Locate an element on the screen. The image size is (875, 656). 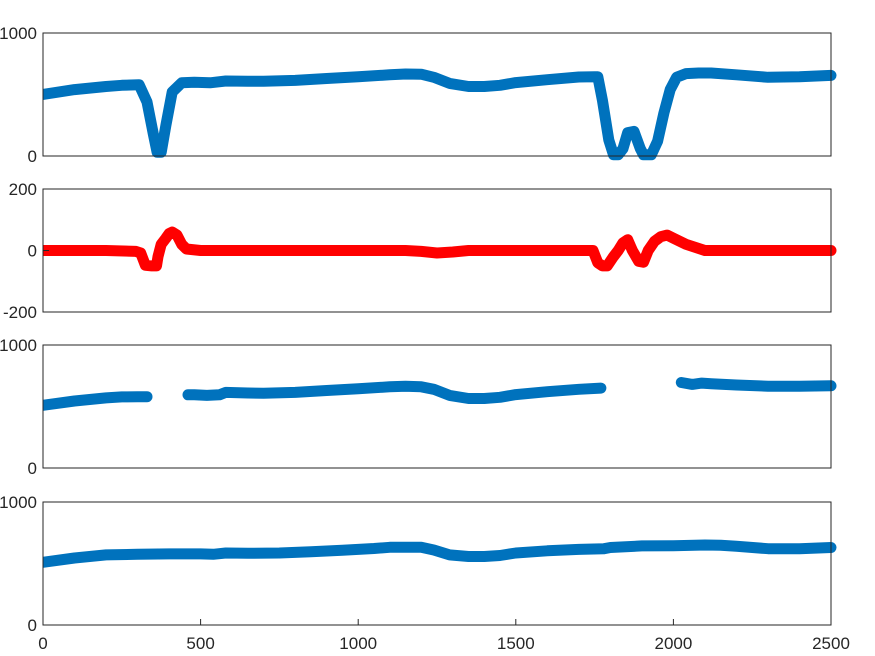
y-tick-label: 200 is located at coordinates (23, 189).